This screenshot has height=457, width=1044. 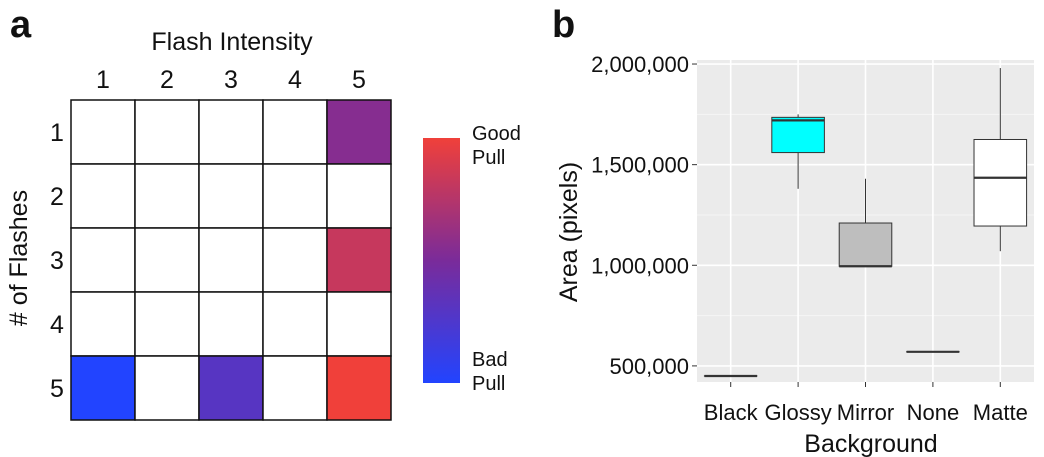 I want to click on heatmap-cell-r5-c1, so click(x=103, y=388).